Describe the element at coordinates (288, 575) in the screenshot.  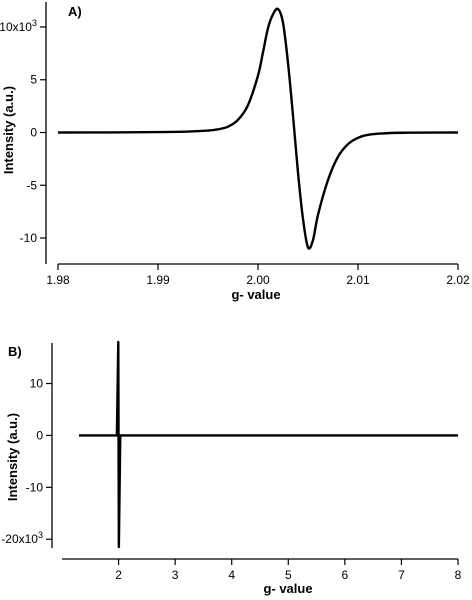
I see `panel-b-x-tick-label: 5` at that location.